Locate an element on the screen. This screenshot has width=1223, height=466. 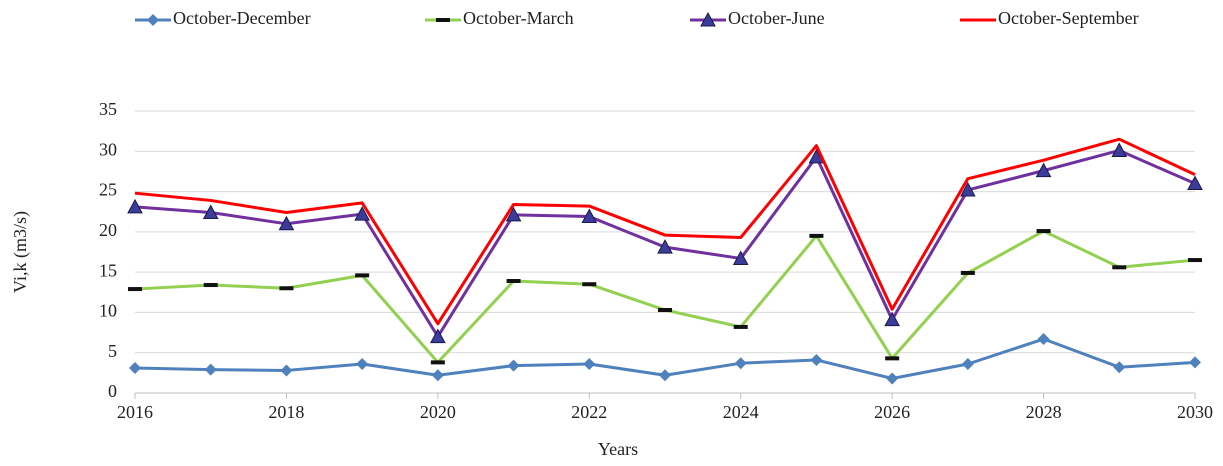
y-tick-label: 30 is located at coordinates (108, 149).